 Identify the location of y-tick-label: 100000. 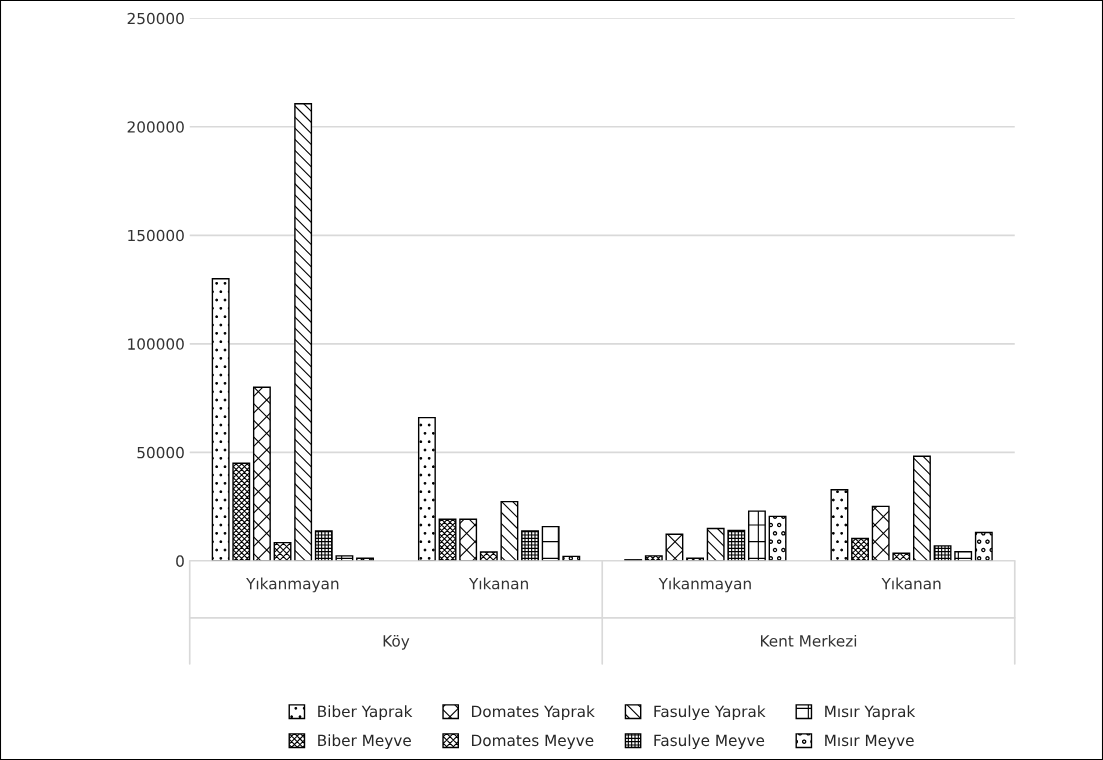
(156, 344).